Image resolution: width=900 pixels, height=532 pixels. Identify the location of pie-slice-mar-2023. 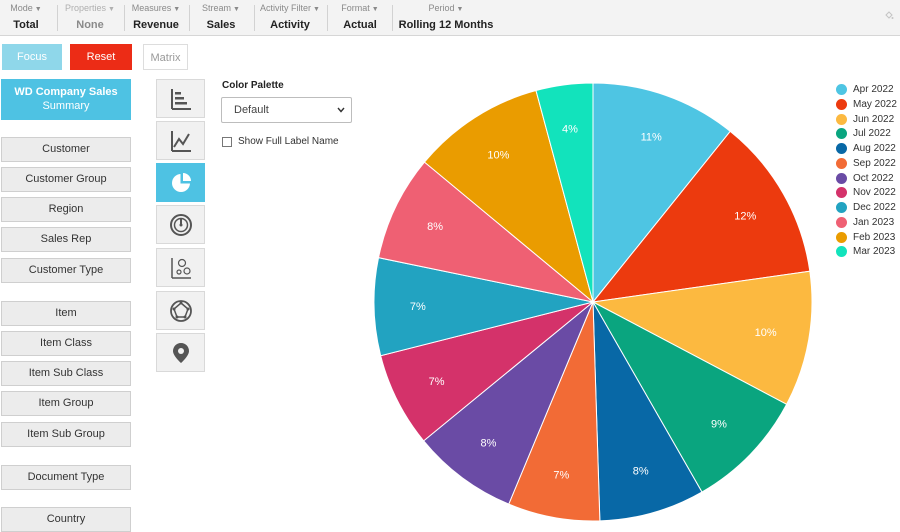
(564, 192).